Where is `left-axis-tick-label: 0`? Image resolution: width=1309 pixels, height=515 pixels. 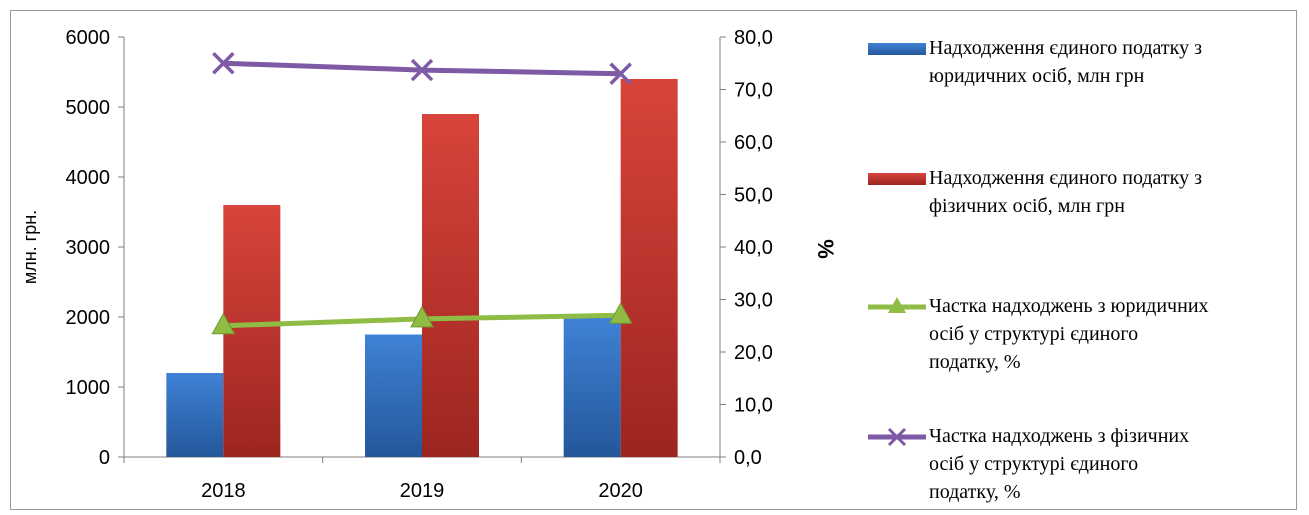
left-axis-tick-label: 0 is located at coordinates (104, 458).